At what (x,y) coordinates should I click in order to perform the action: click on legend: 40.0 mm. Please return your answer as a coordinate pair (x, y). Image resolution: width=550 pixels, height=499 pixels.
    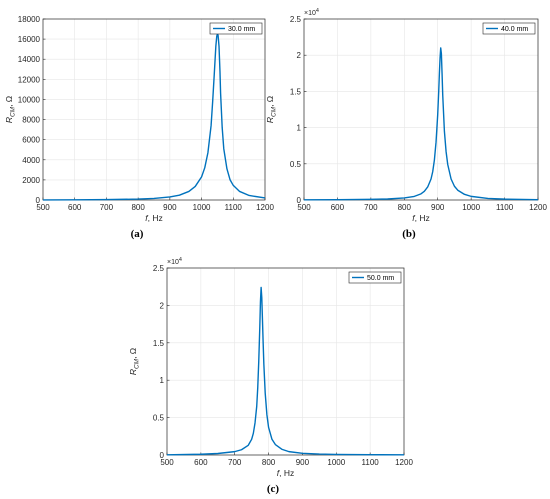
    Looking at the image, I should click on (509, 28).